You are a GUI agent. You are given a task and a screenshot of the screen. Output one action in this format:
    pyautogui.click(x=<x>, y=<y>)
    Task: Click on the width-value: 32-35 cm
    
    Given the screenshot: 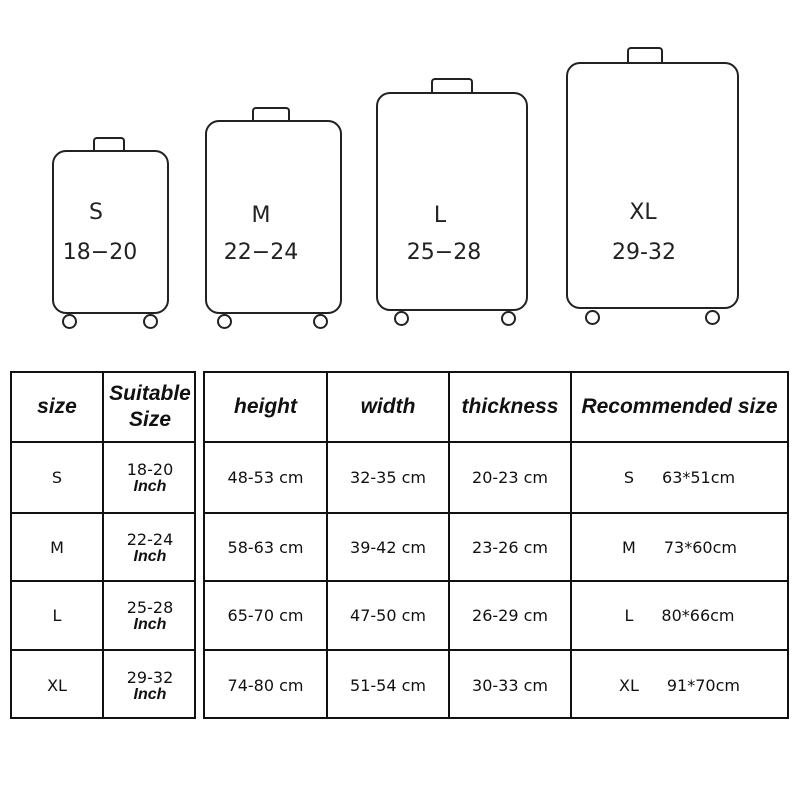 What is the action you would take?
    pyautogui.click(x=388, y=477)
    